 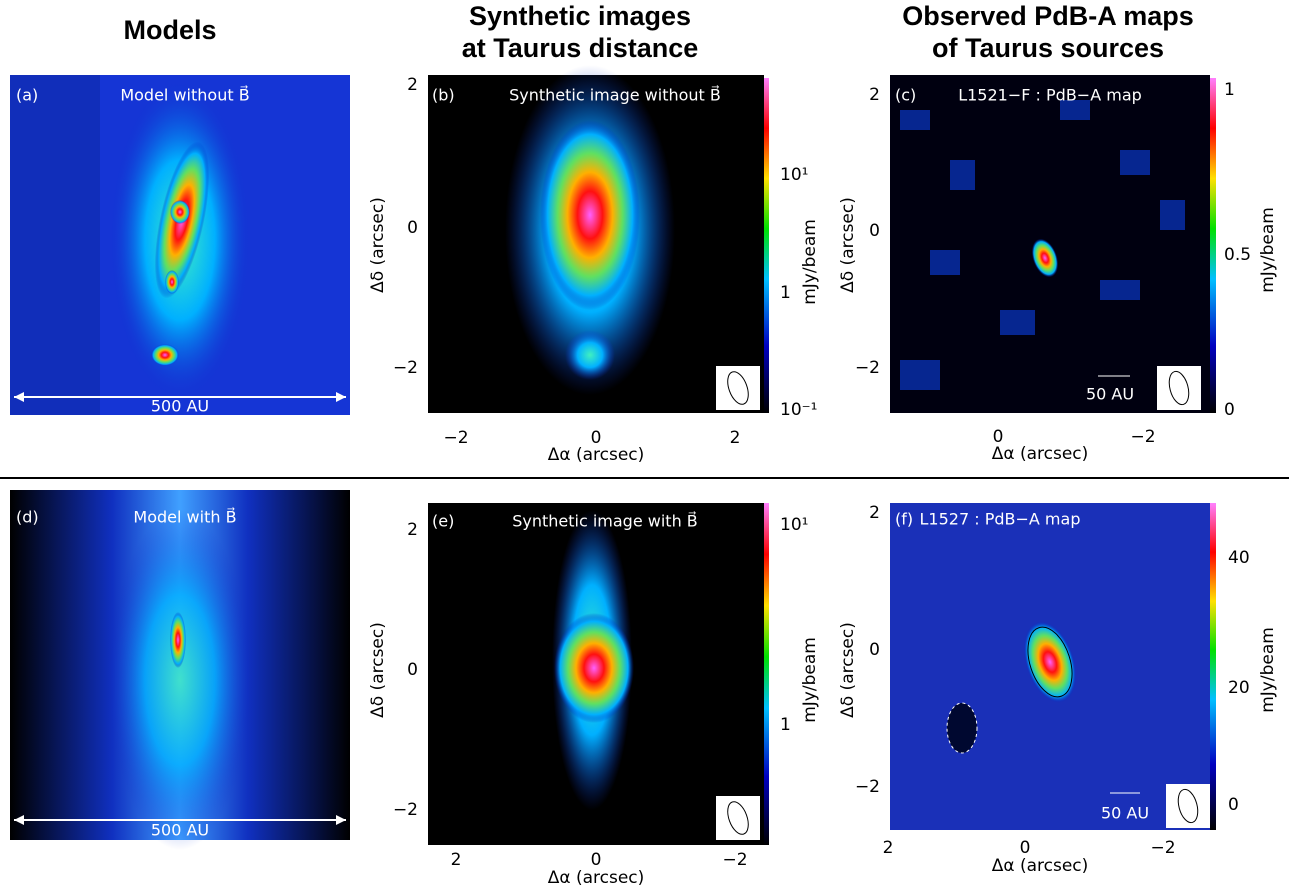 What do you see at coordinates (1050, 95) in the screenshot?
I see `panel-title: L1521−F : PdB−A map` at bounding box center [1050, 95].